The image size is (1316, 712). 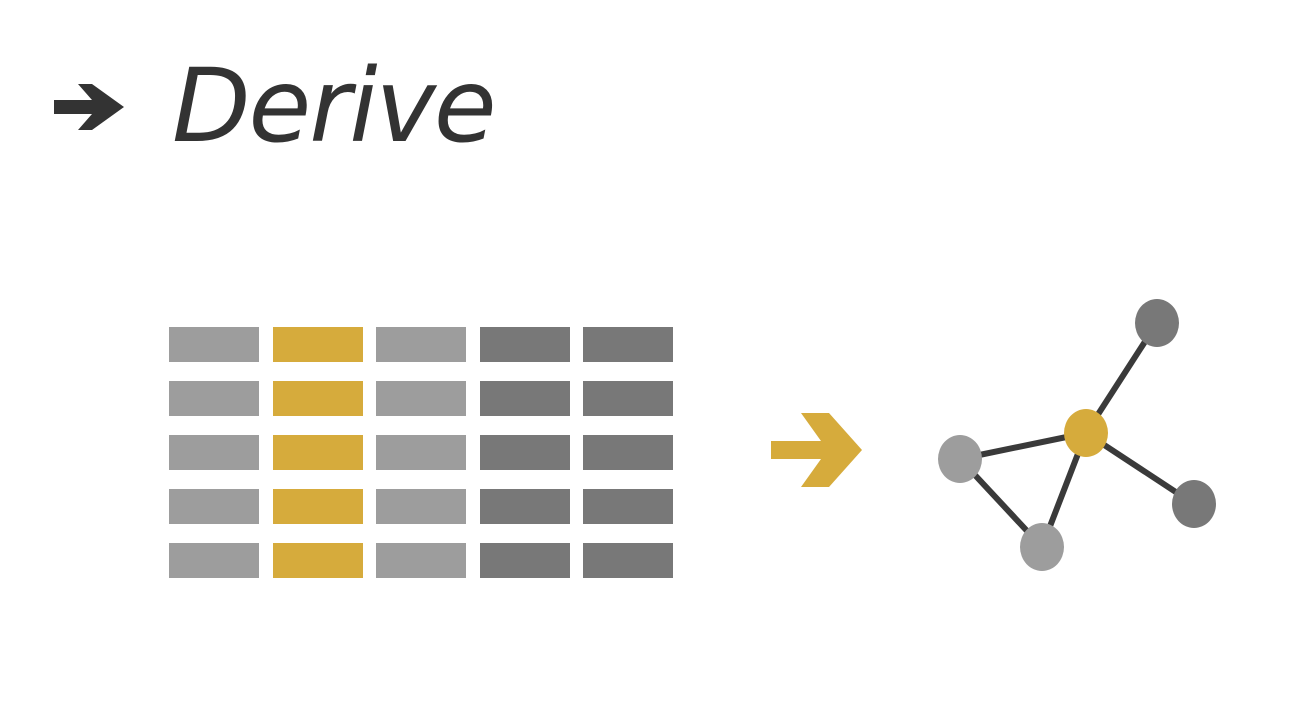 What do you see at coordinates (89, 107) in the screenshot?
I see `right-arrow-icon` at bounding box center [89, 107].